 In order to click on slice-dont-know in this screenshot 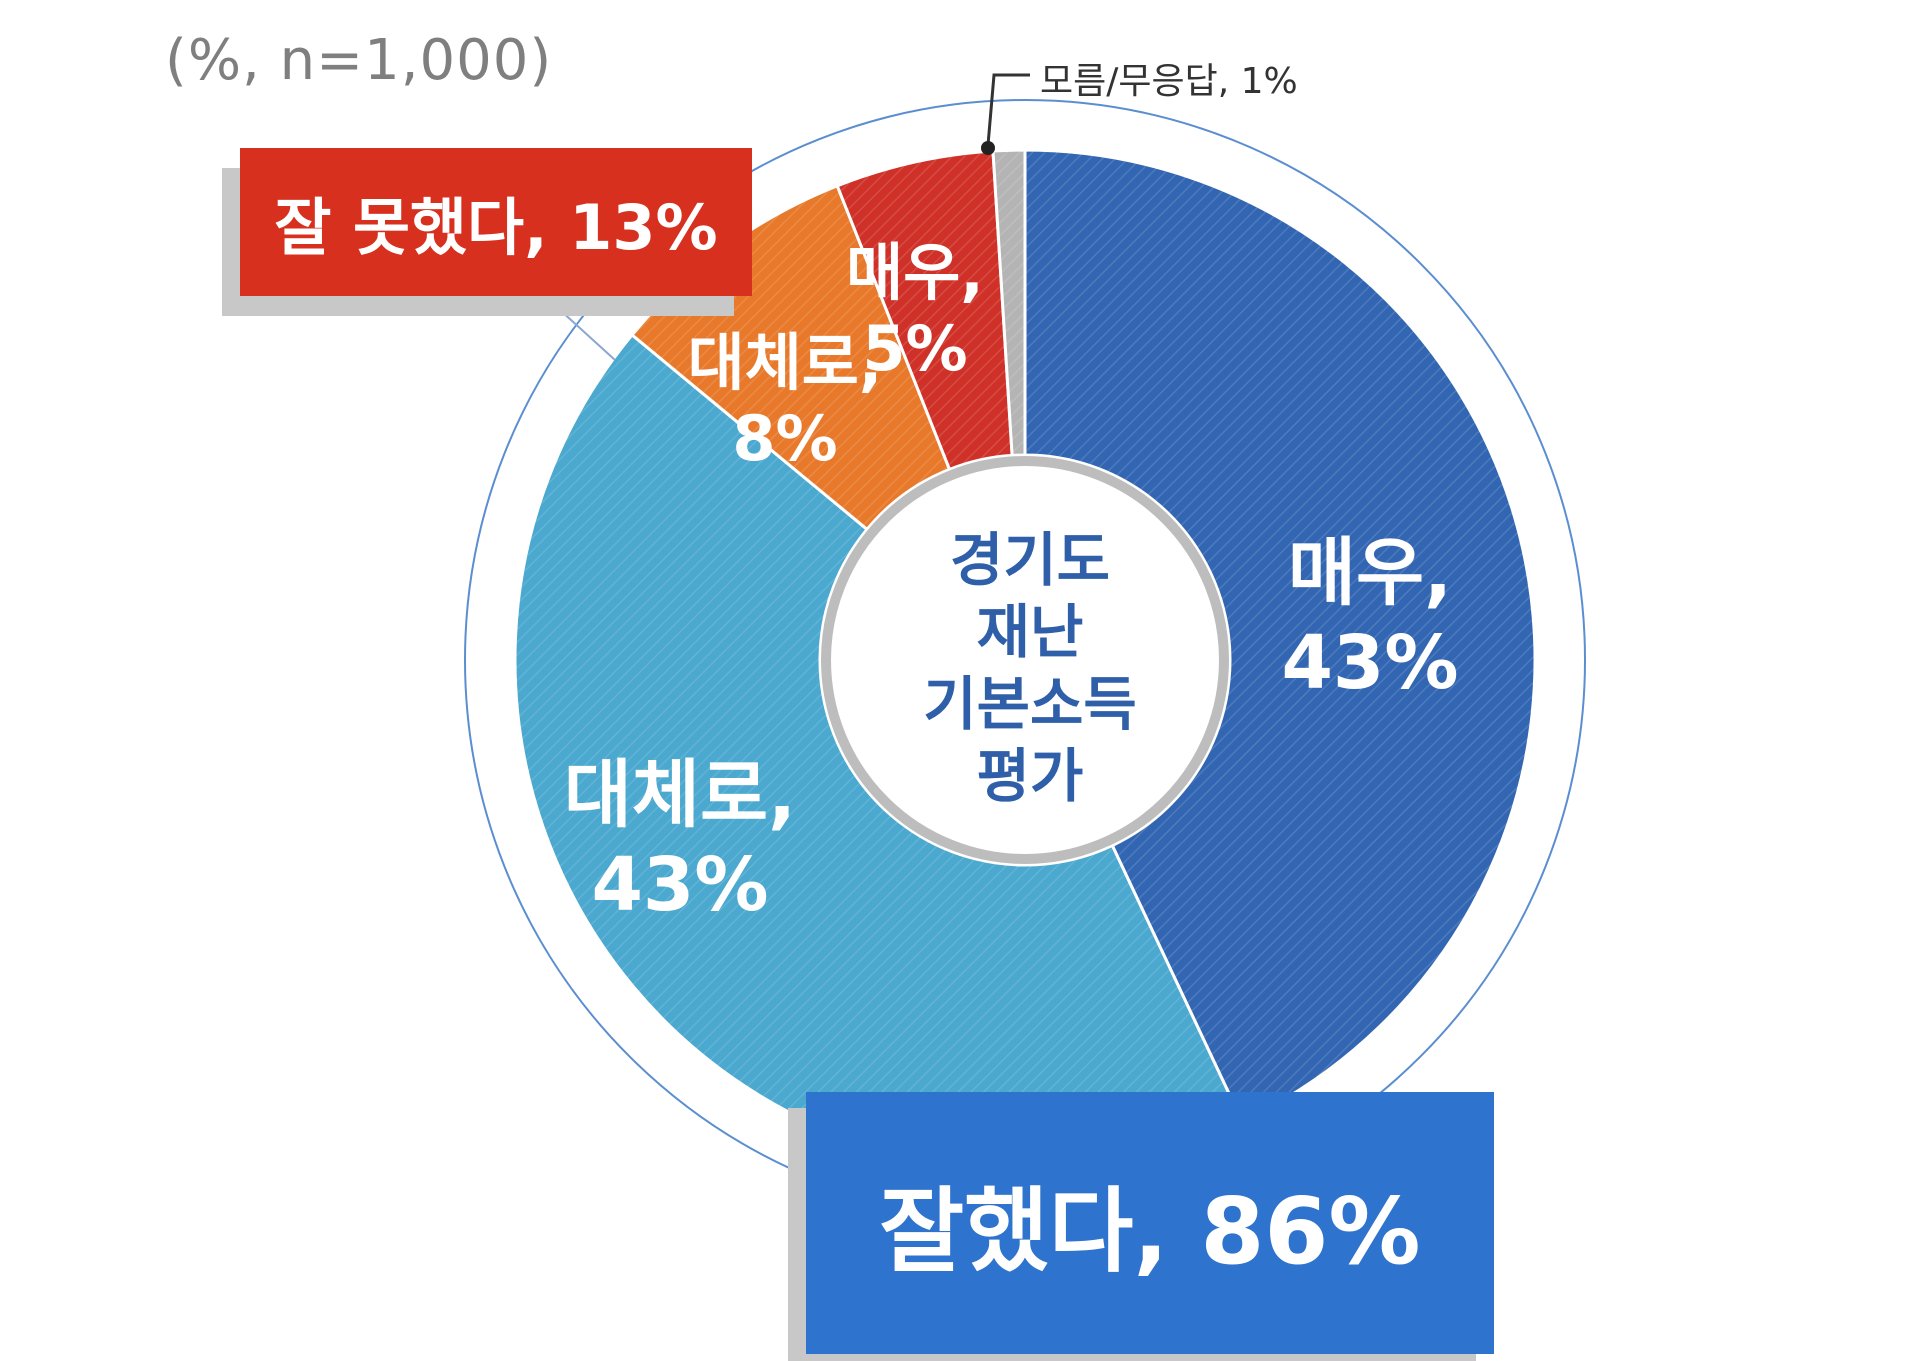, I will do `click(1009, 302)`.